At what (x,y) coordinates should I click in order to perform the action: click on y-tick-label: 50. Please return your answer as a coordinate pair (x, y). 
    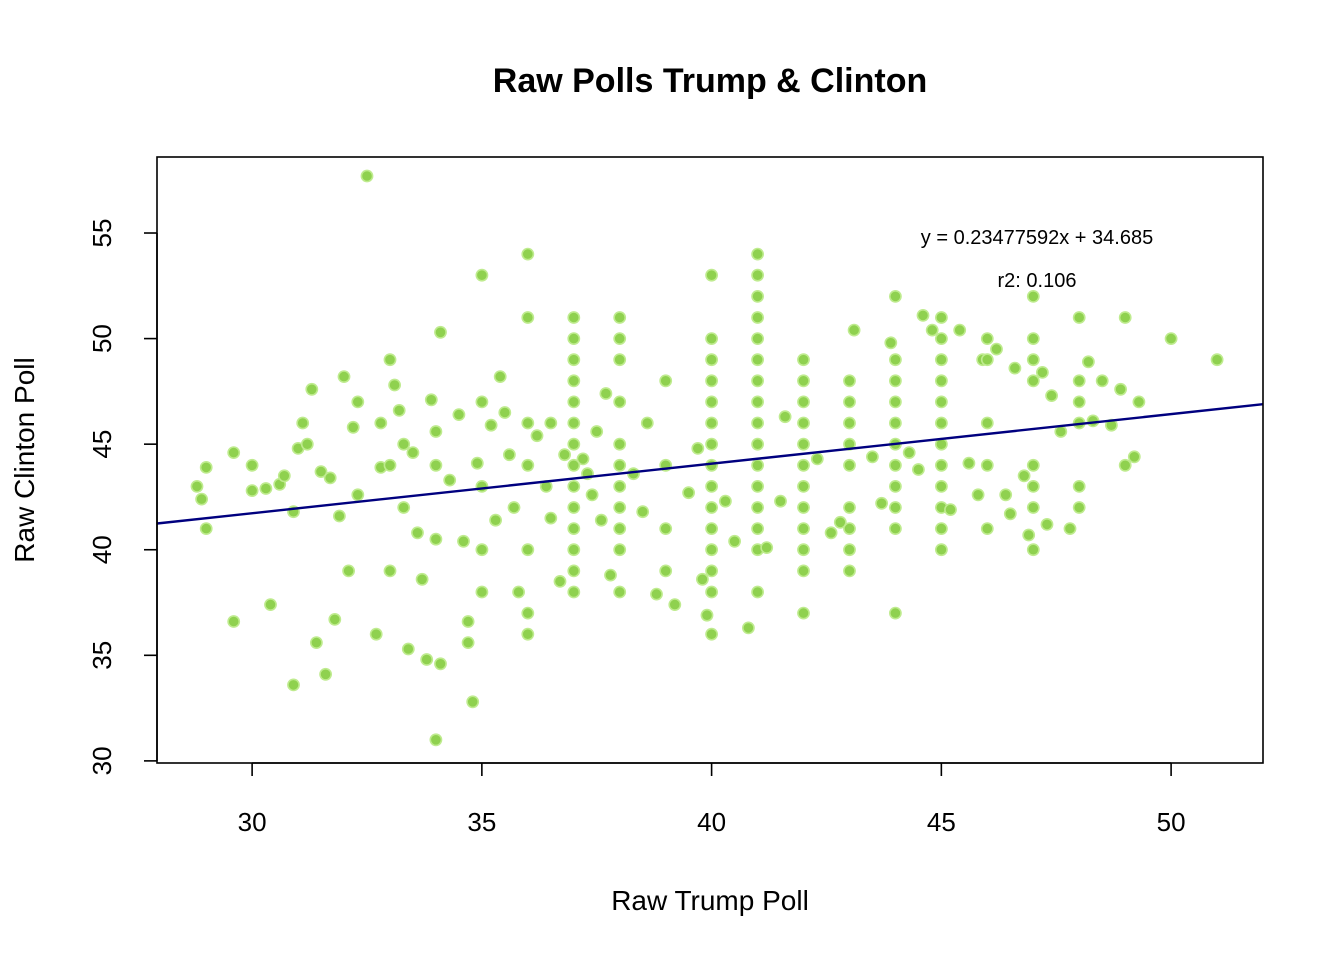
    Looking at the image, I should click on (102, 338).